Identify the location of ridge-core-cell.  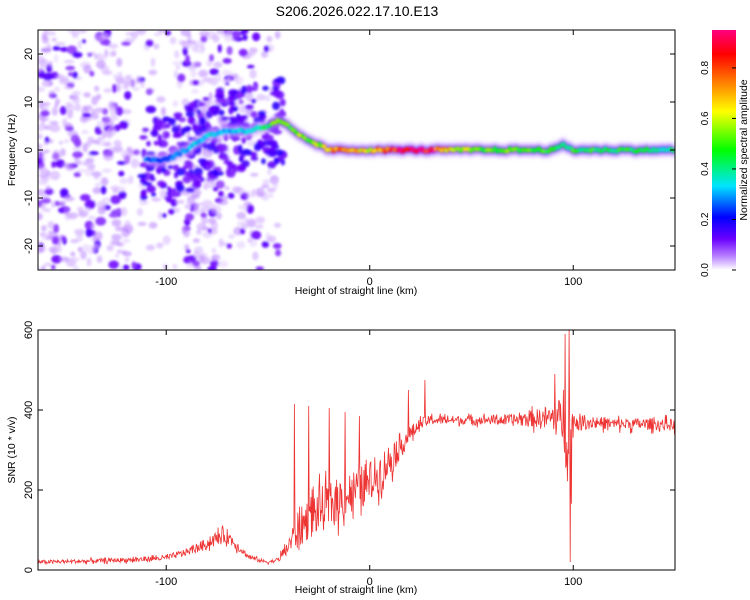
(563, 144).